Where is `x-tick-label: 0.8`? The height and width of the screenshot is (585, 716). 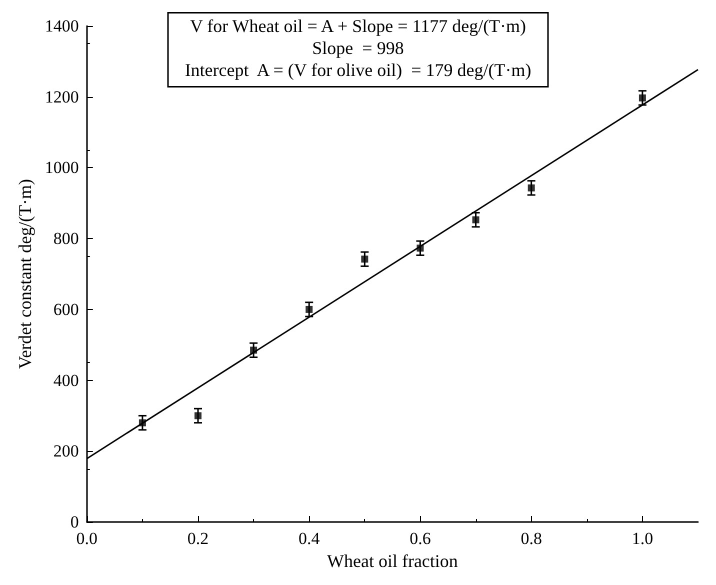 x-tick-label: 0.8 is located at coordinates (531, 538).